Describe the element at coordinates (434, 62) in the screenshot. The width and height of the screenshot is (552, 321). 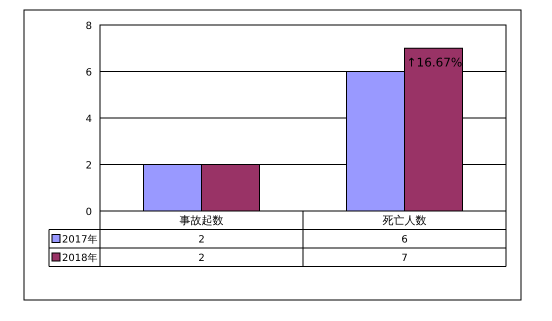
I see `annotation: ↑16.67%` at that location.